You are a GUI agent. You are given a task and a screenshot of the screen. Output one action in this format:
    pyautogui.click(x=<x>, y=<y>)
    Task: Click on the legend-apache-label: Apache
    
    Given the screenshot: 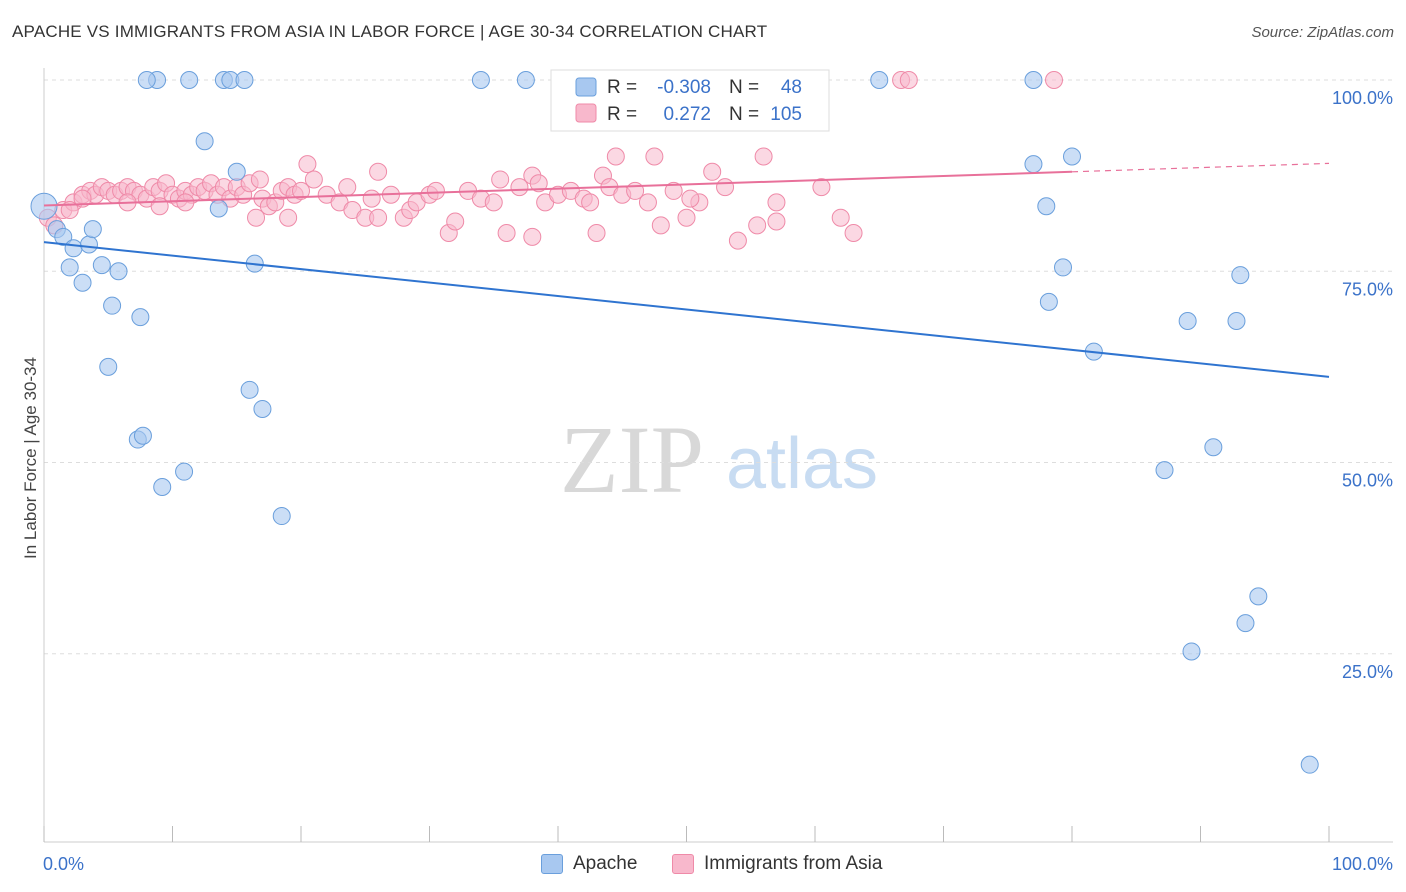 What is the action you would take?
    pyautogui.click(x=605, y=863)
    